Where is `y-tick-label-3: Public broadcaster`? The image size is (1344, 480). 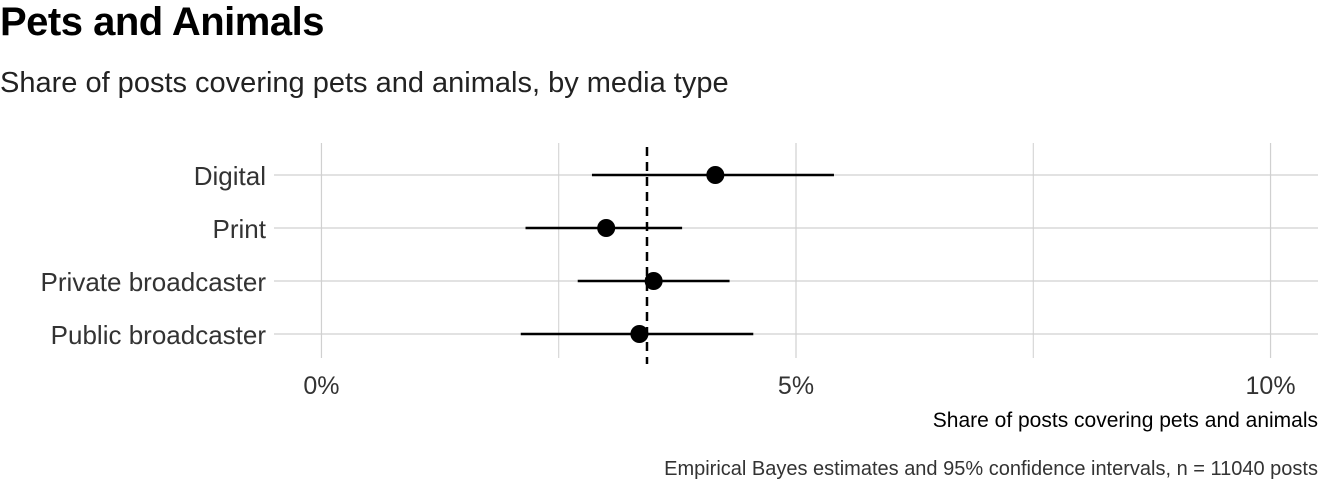 y-tick-label-3: Public broadcaster is located at coordinates (159, 335).